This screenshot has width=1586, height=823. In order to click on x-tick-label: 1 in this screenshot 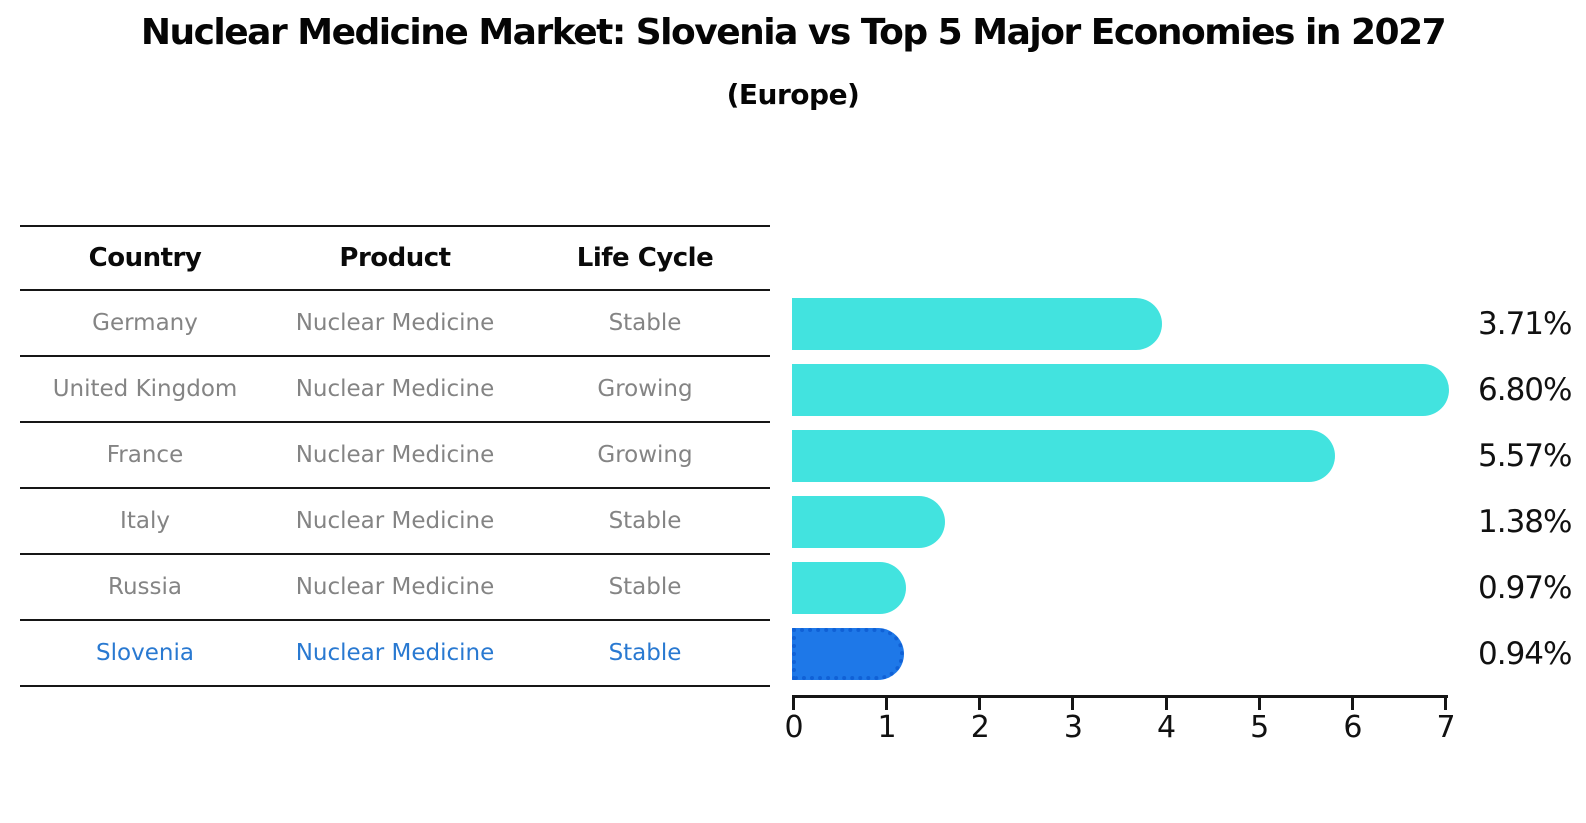, I will do `click(887, 727)`.